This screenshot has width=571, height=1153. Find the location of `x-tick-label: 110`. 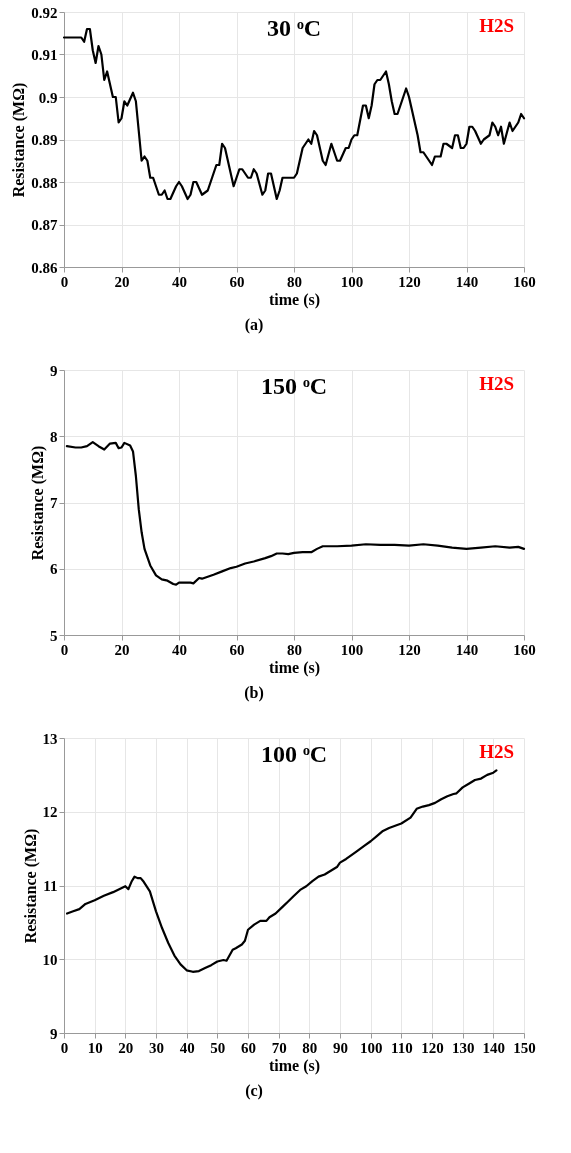

x-tick-label: 110 is located at coordinates (401, 1047).